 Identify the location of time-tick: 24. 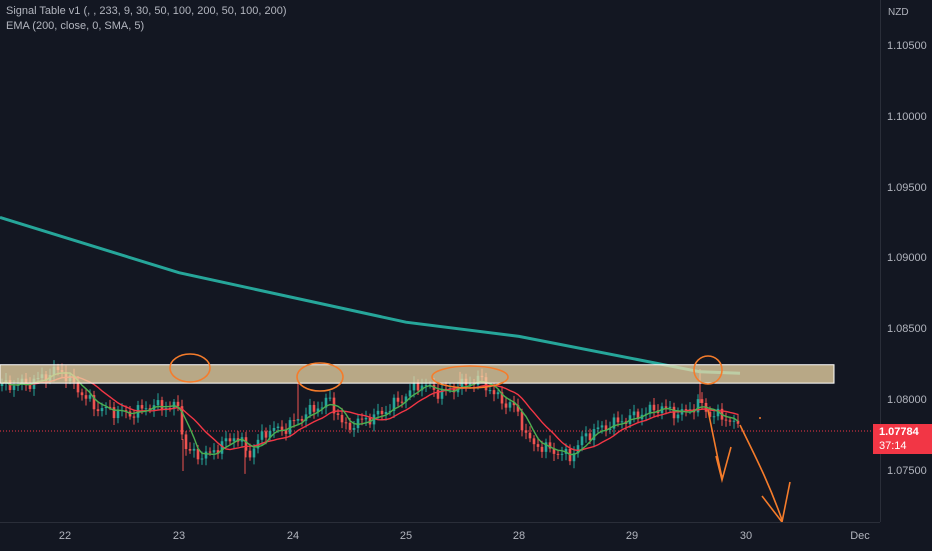
(293, 536).